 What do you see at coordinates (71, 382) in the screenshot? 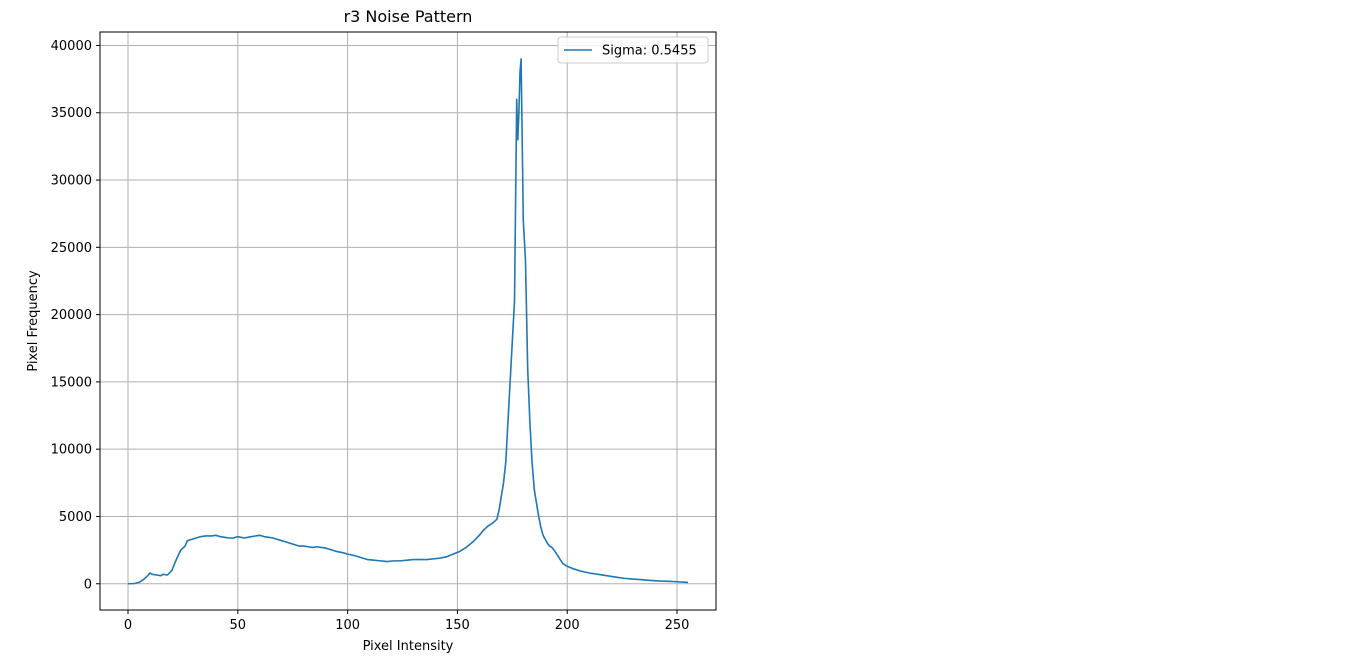
I see `y-tick-label: 15000` at bounding box center [71, 382].